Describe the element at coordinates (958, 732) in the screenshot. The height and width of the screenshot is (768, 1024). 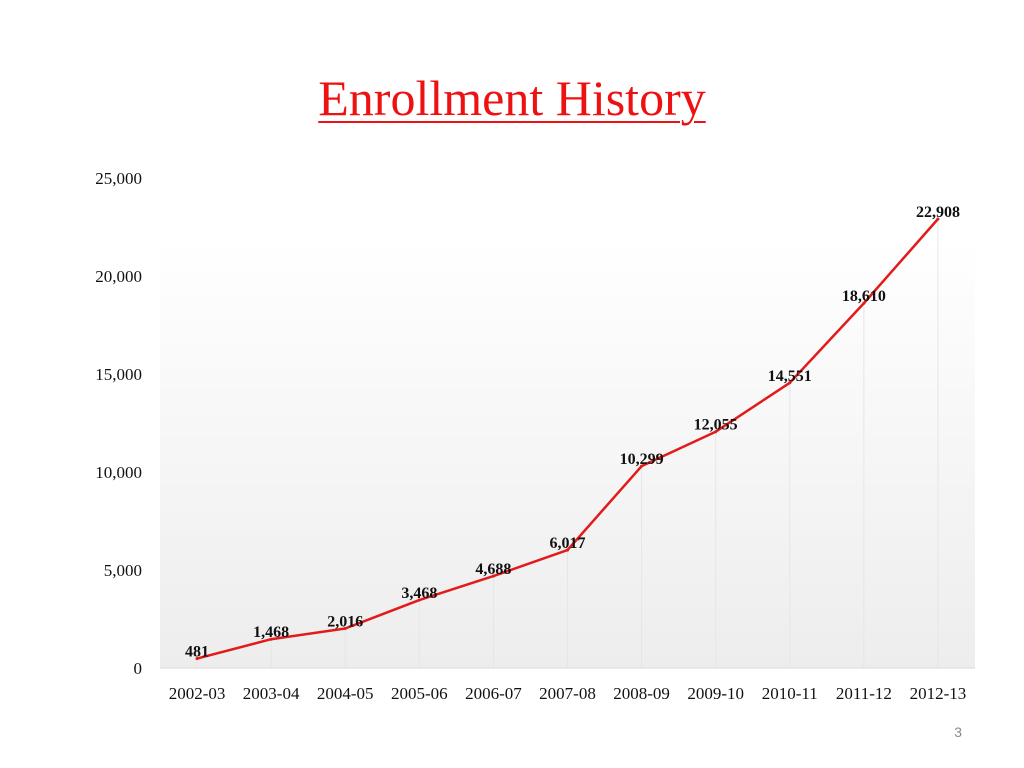
I see `page-number: 3` at that location.